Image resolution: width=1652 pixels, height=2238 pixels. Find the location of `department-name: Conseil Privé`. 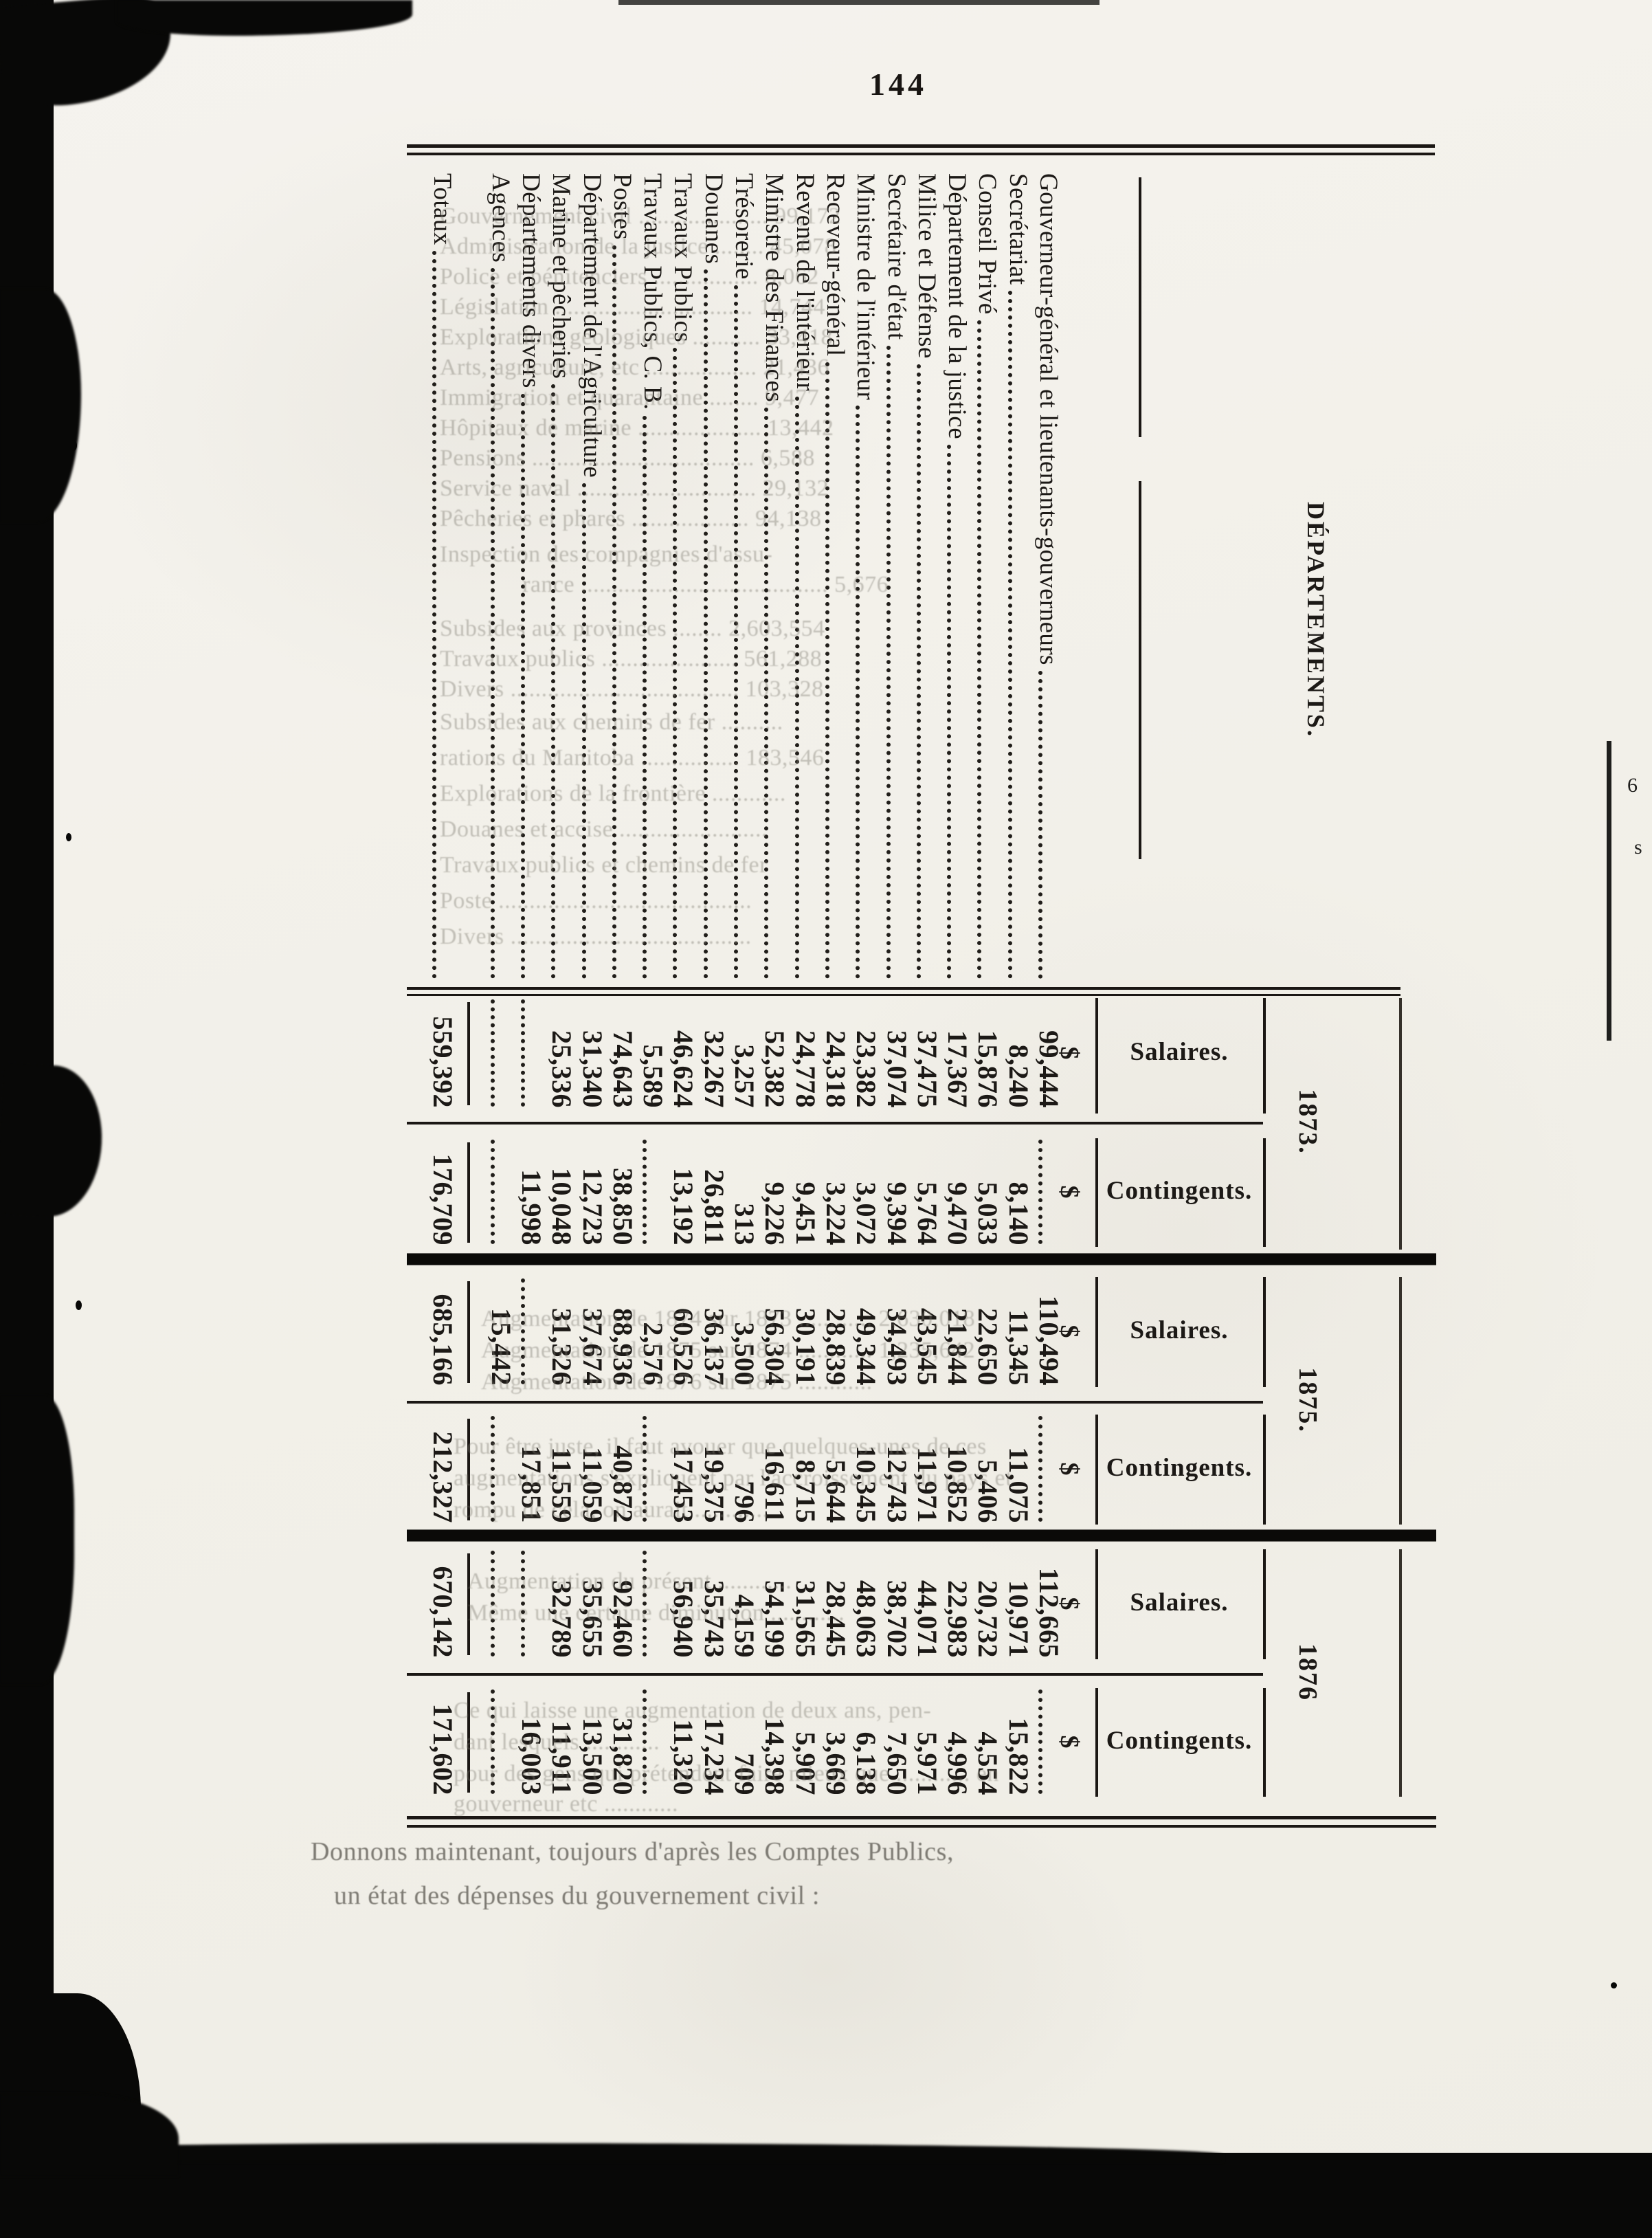

department-name: Conseil Privé is located at coordinates (987, 244).